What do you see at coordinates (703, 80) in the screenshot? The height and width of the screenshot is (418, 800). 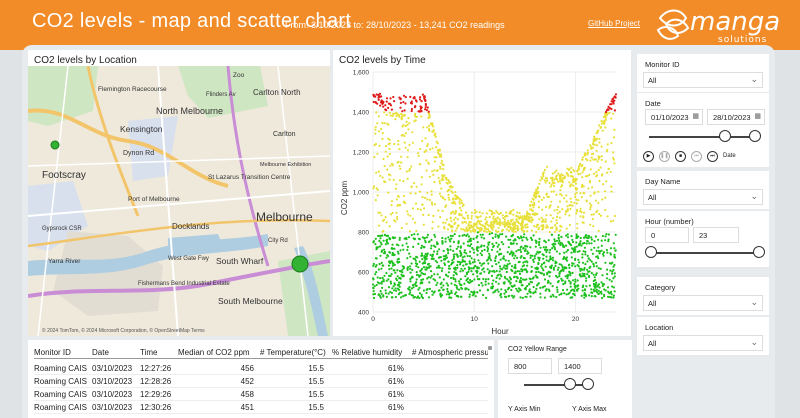 I see `monitor-dropdown: All ⌄` at bounding box center [703, 80].